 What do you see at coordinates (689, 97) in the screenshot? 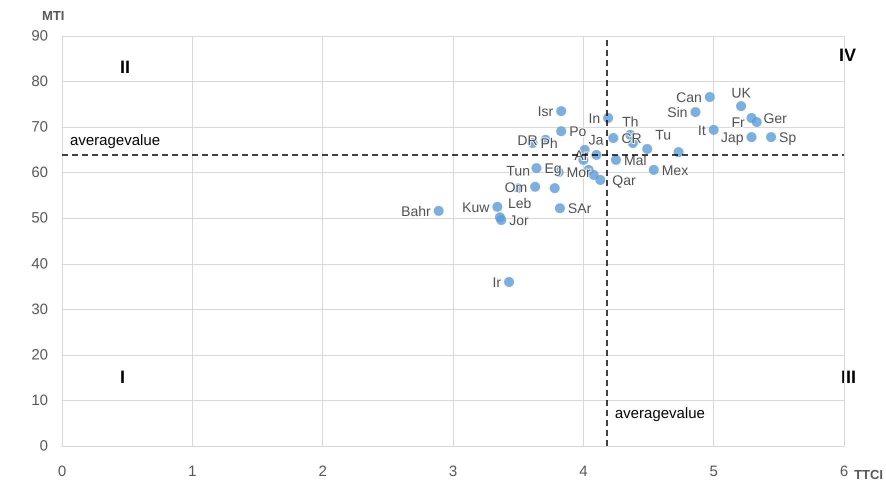
I see `data-label: Can` at bounding box center [689, 97].